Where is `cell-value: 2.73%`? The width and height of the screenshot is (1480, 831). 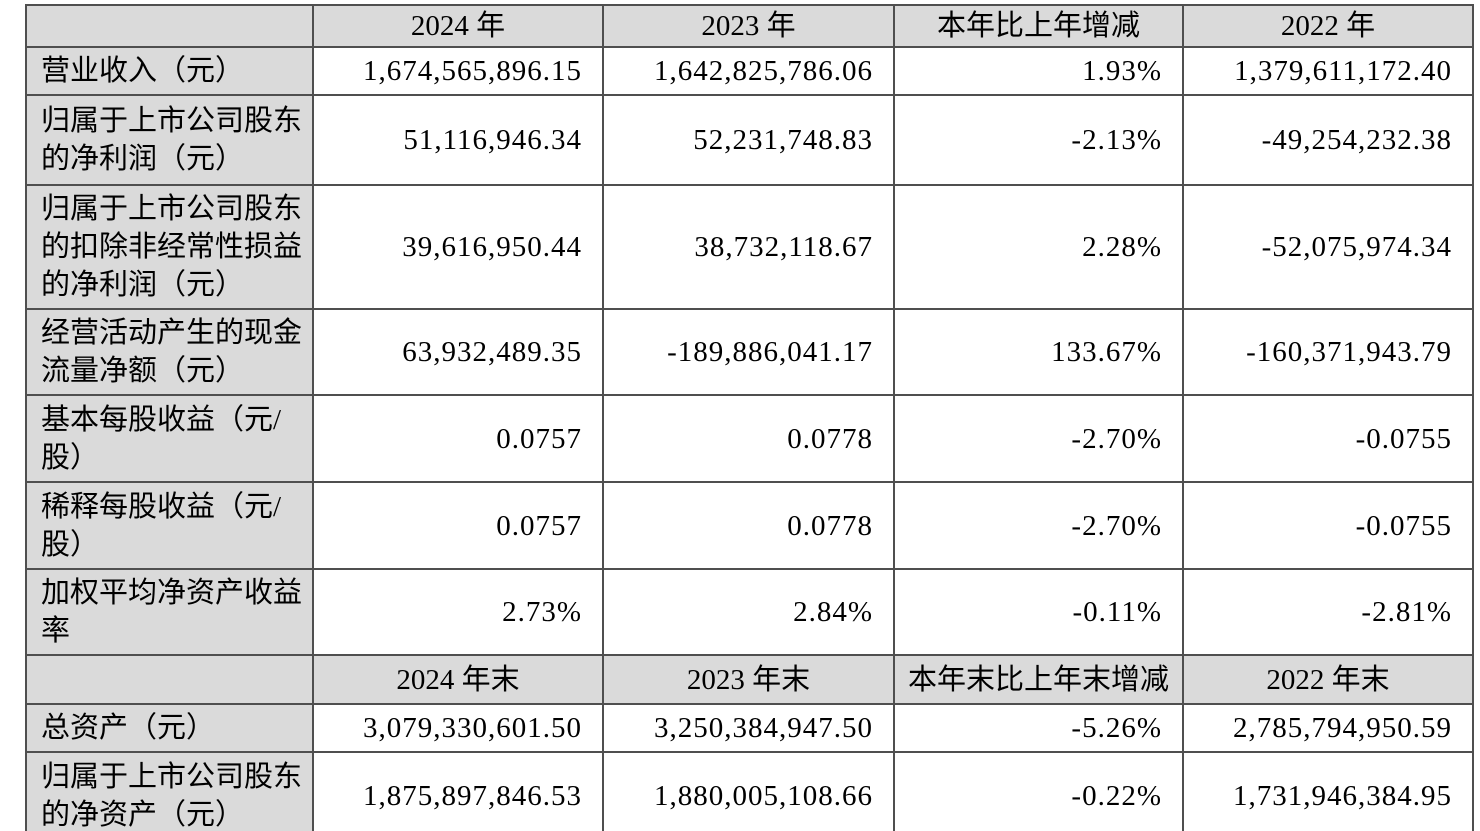
cell-value: 2.73% is located at coordinates (458, 612).